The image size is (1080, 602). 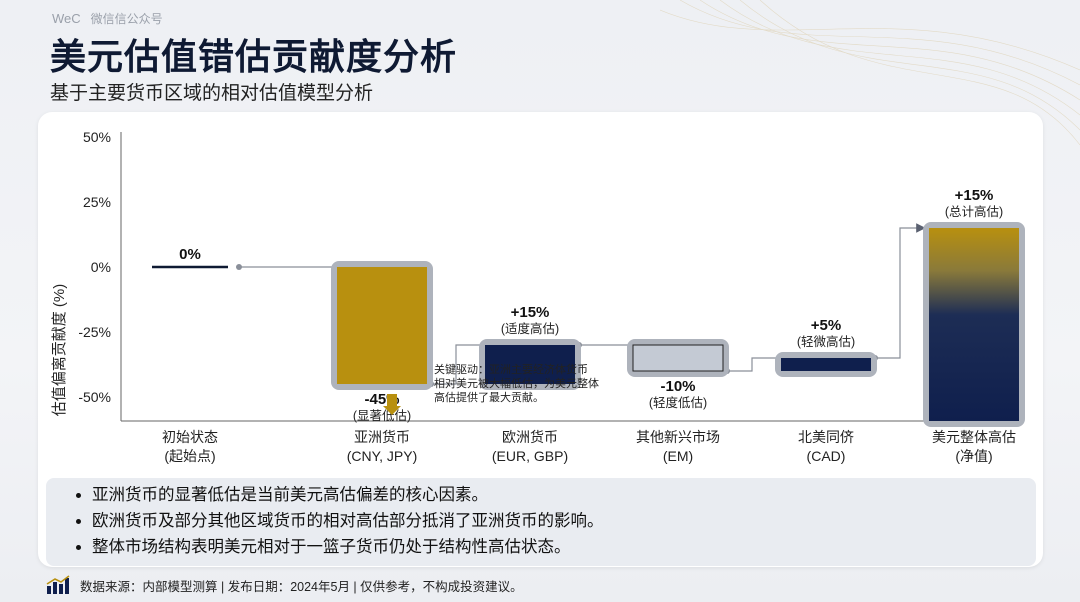 I want to click on x-category-label: 北美同侪, so click(x=826, y=437).